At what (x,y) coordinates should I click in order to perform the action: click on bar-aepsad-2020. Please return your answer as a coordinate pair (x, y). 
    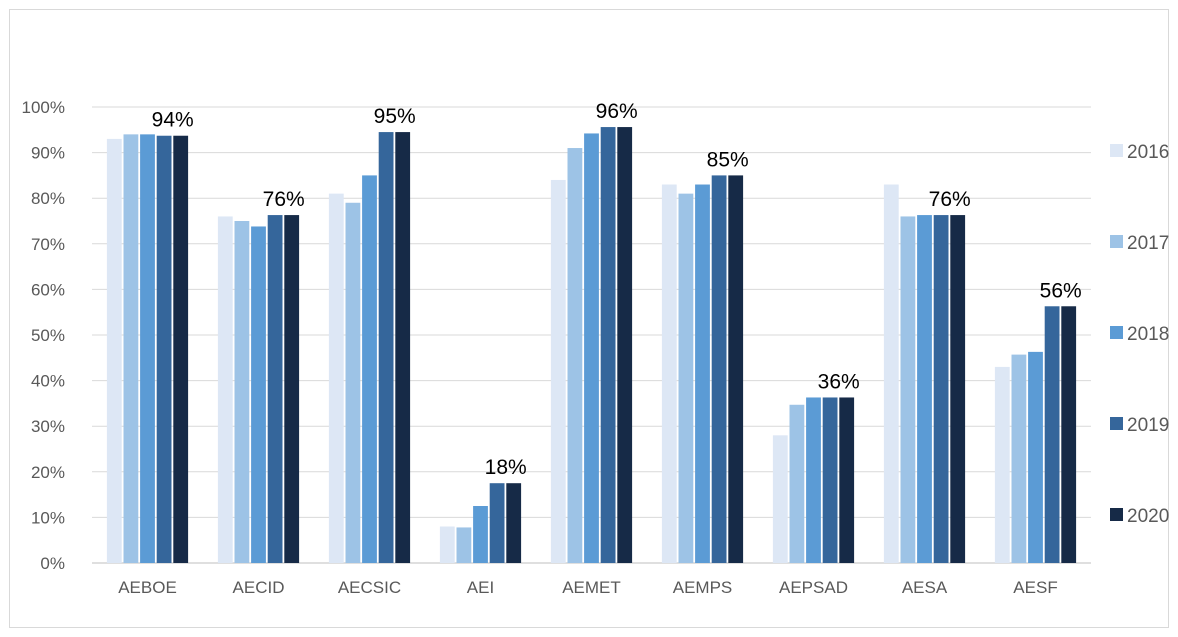
    Looking at the image, I should click on (847, 480).